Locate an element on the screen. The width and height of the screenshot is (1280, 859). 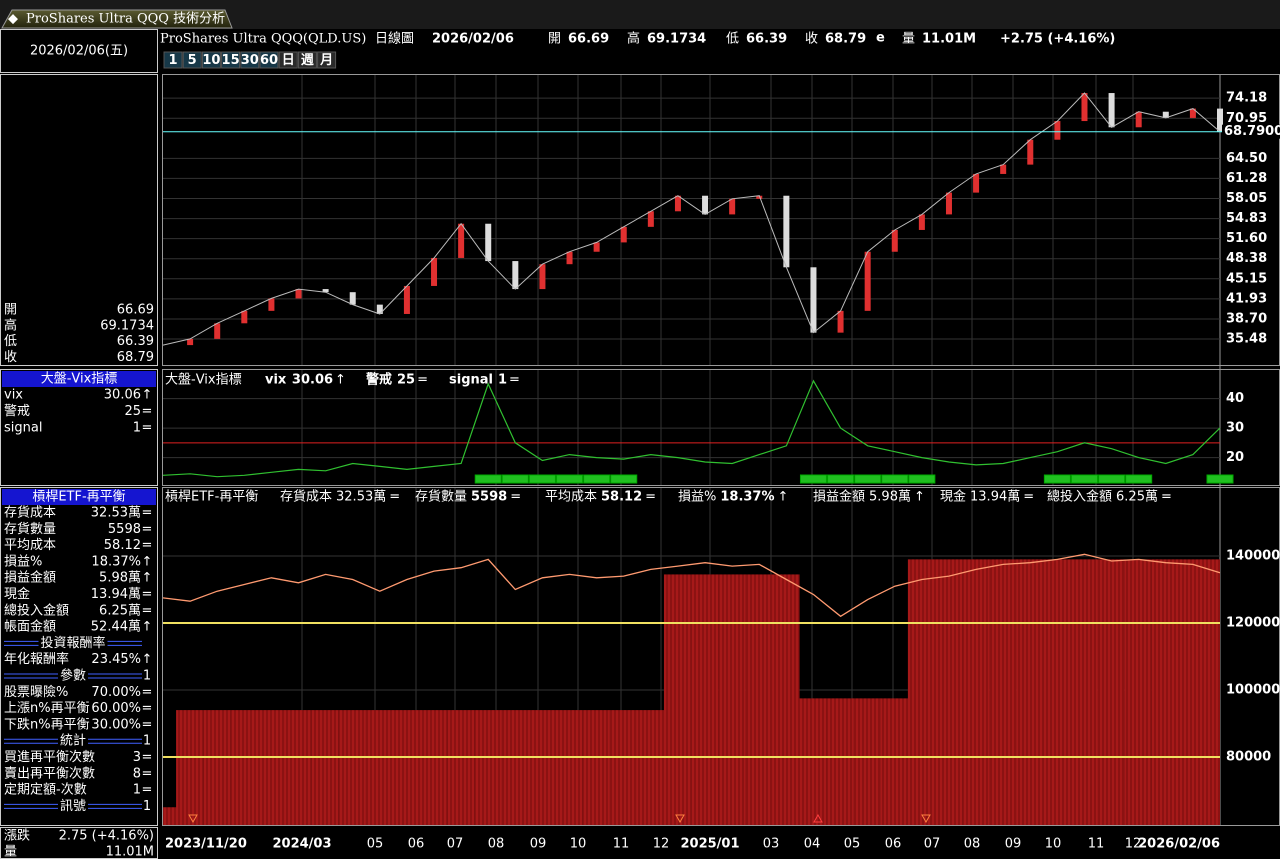
left-ohlc-box is located at coordinates (79, 220).